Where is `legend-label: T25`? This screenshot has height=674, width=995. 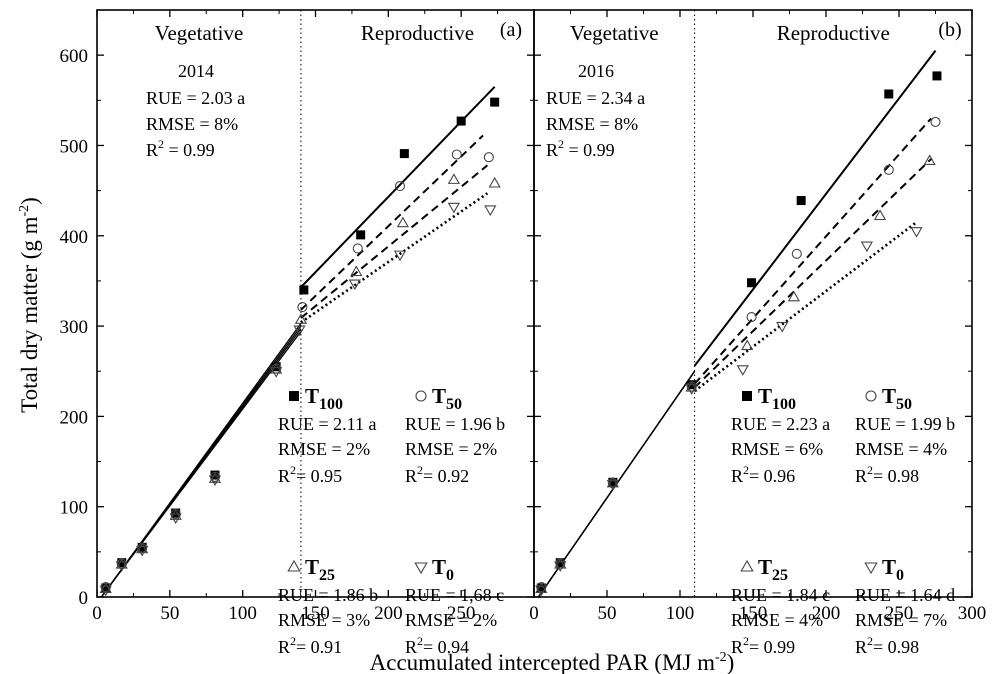 legend-label: T25 is located at coordinates (320, 569).